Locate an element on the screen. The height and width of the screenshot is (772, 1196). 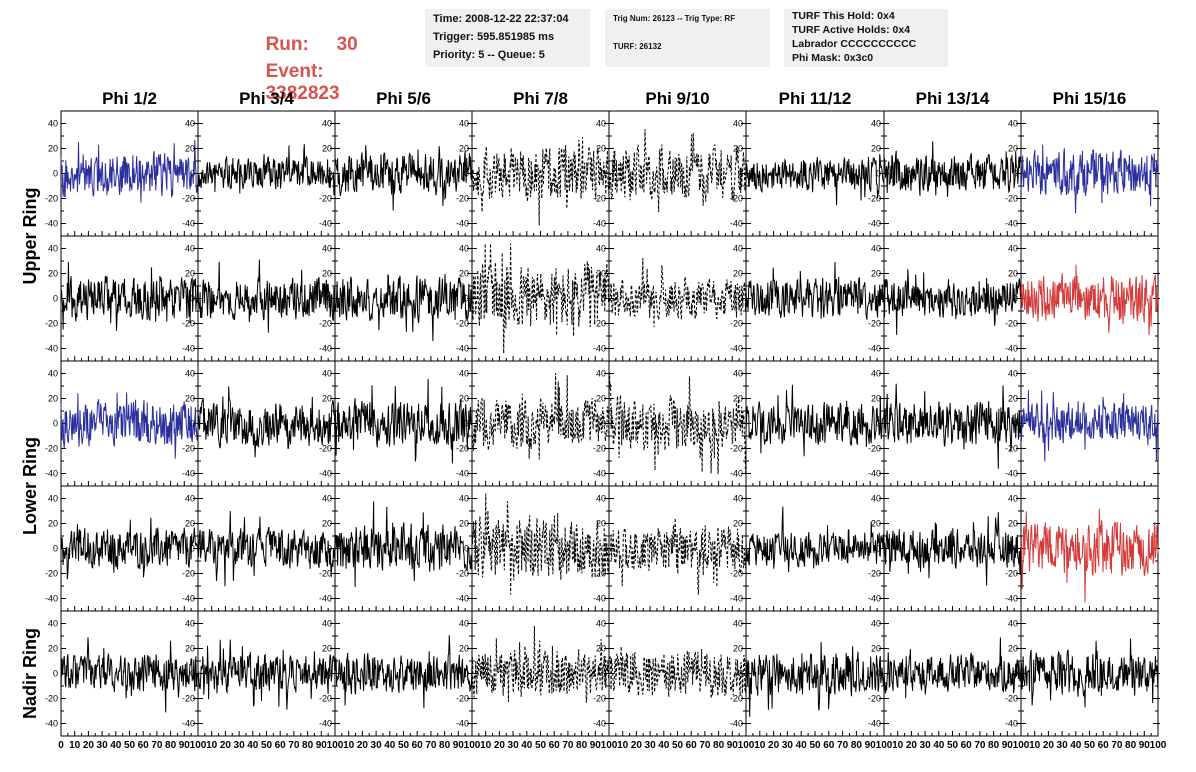
labrador-text: Labrador CCCCCCCCCC is located at coordinates (854, 44).